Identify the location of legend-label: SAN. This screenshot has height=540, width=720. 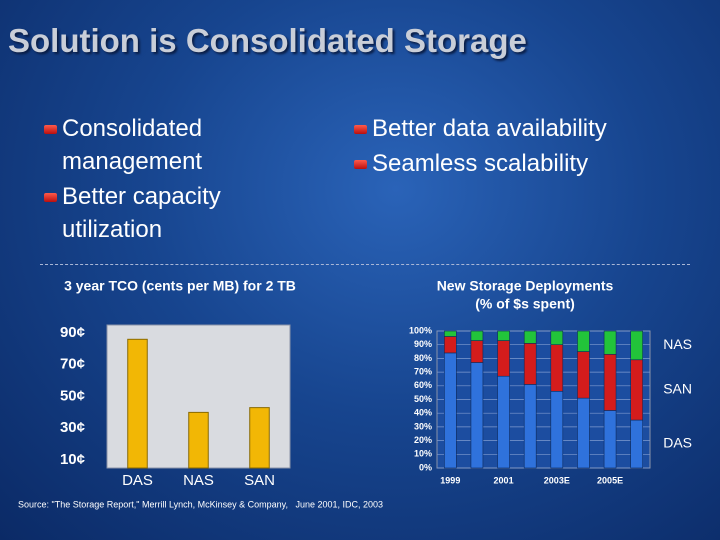
(677, 389).